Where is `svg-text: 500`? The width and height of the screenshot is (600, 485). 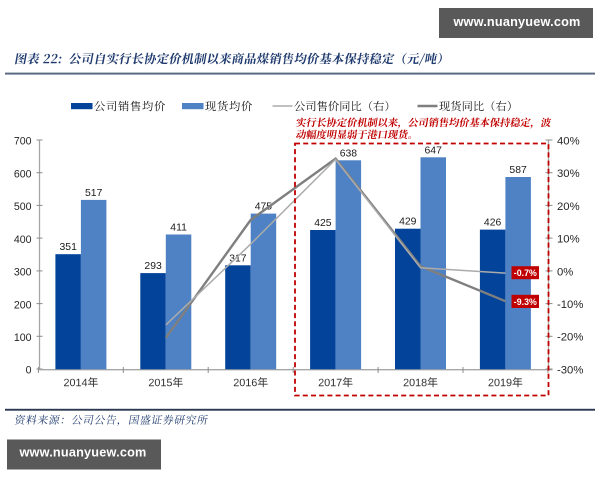 svg-text: 500 is located at coordinates (23, 207).